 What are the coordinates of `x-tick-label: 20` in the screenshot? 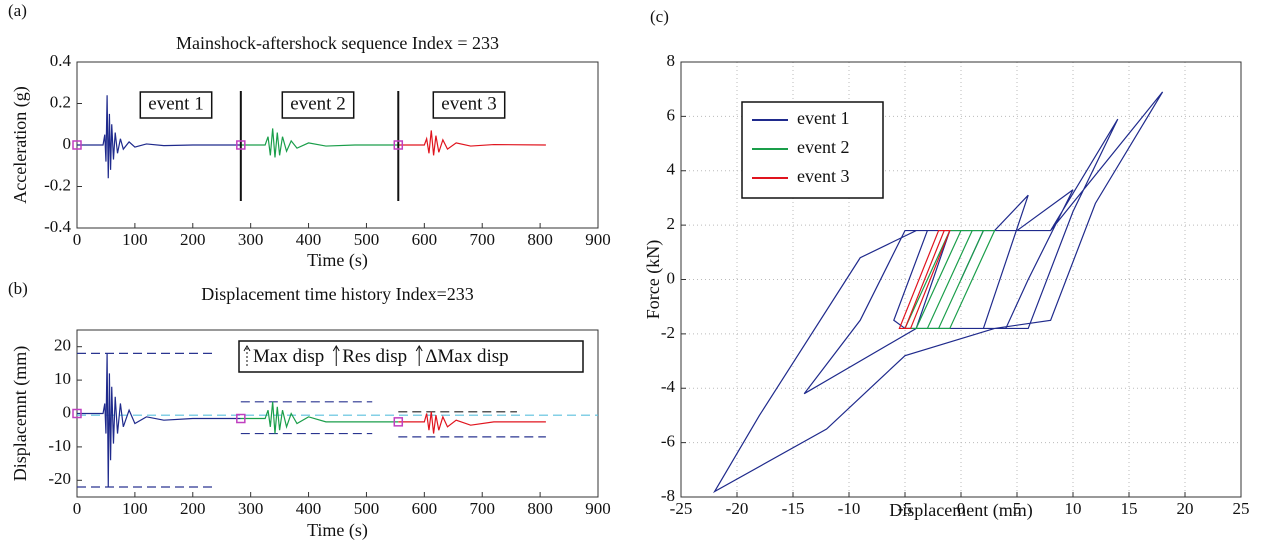 It's located at (1185, 508).